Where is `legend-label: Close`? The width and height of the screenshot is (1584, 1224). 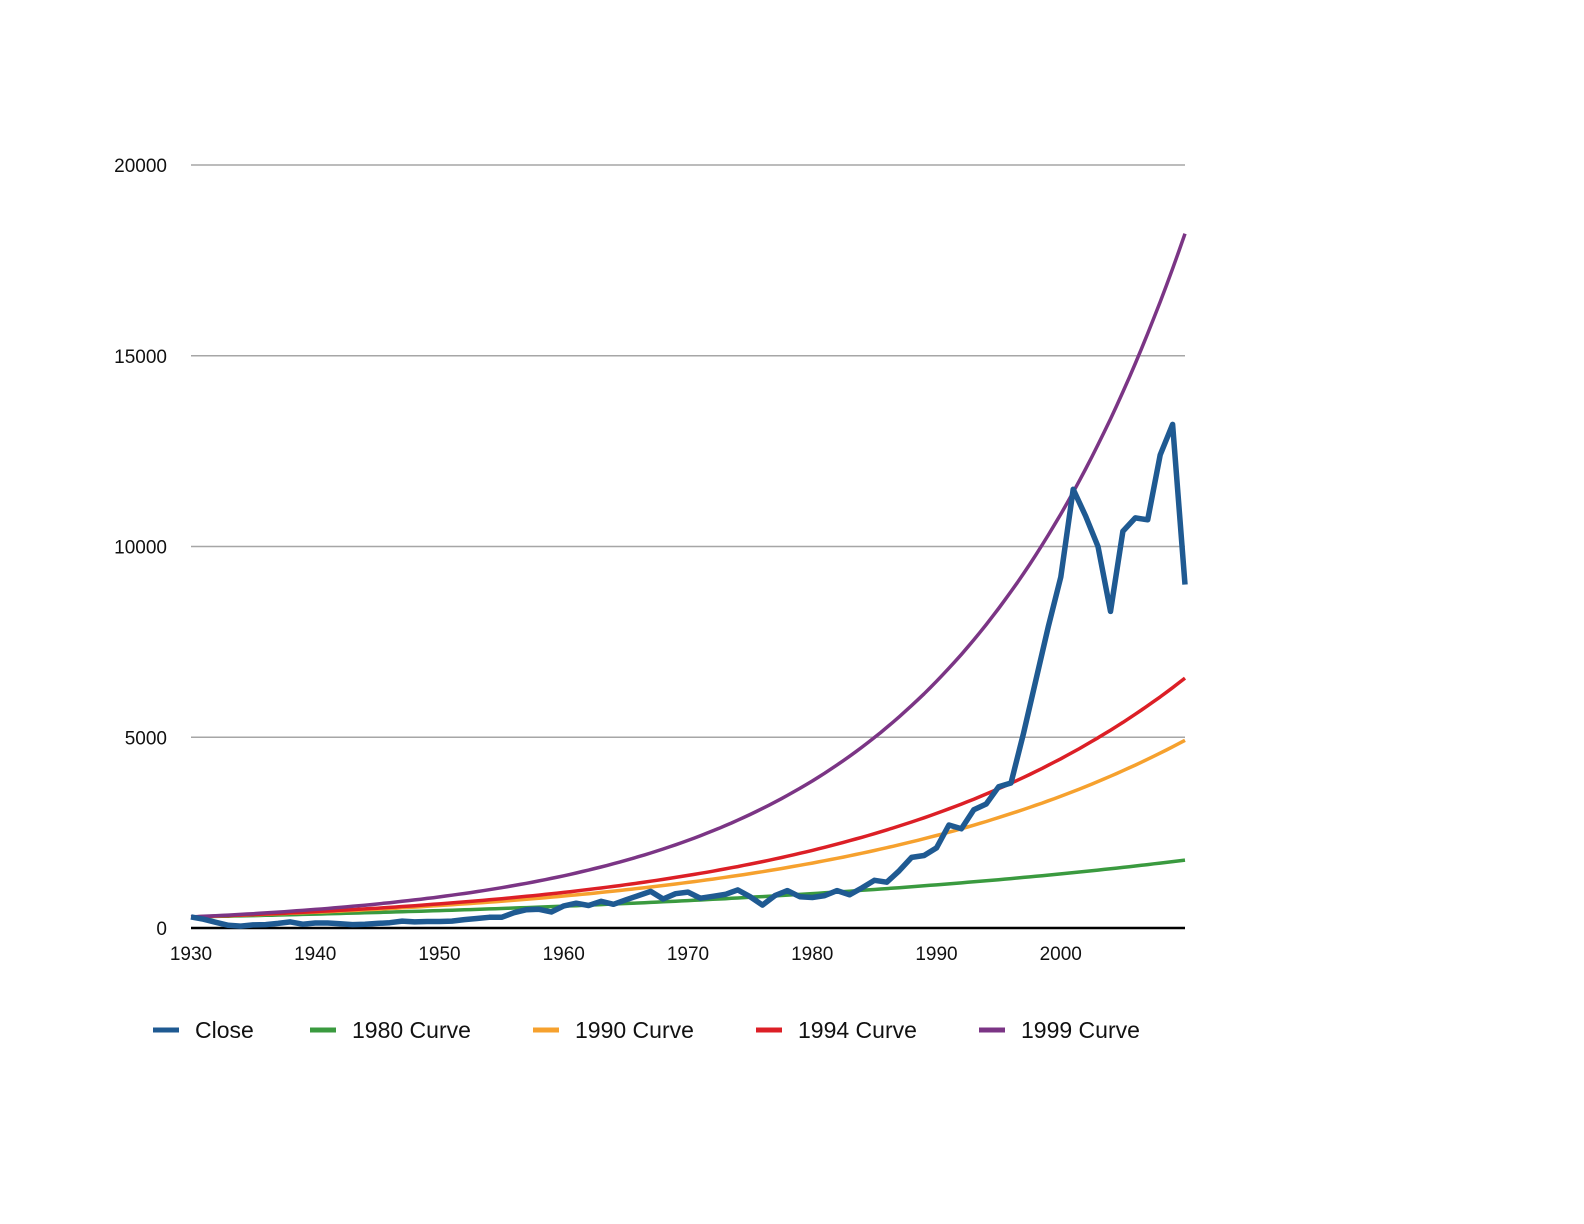 legend-label: Close is located at coordinates (224, 1030).